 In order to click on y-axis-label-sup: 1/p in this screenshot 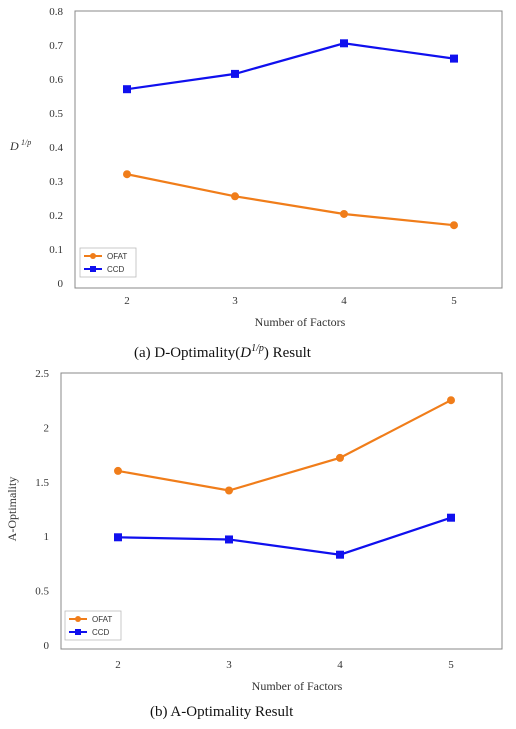, I will do `click(26, 142)`.